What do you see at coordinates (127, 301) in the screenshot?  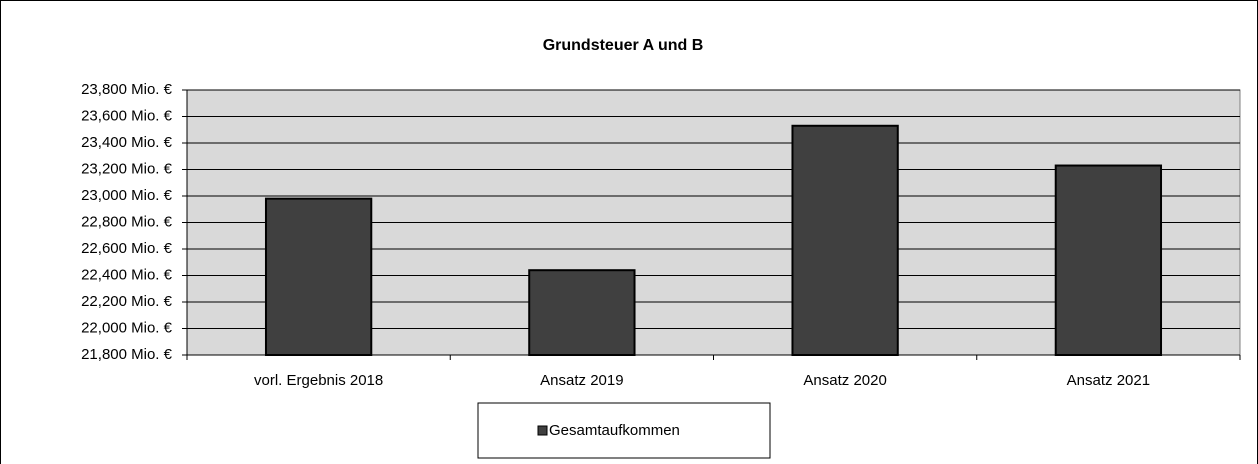 I see `y-tick-label: 22,200 Mio. €` at bounding box center [127, 301].